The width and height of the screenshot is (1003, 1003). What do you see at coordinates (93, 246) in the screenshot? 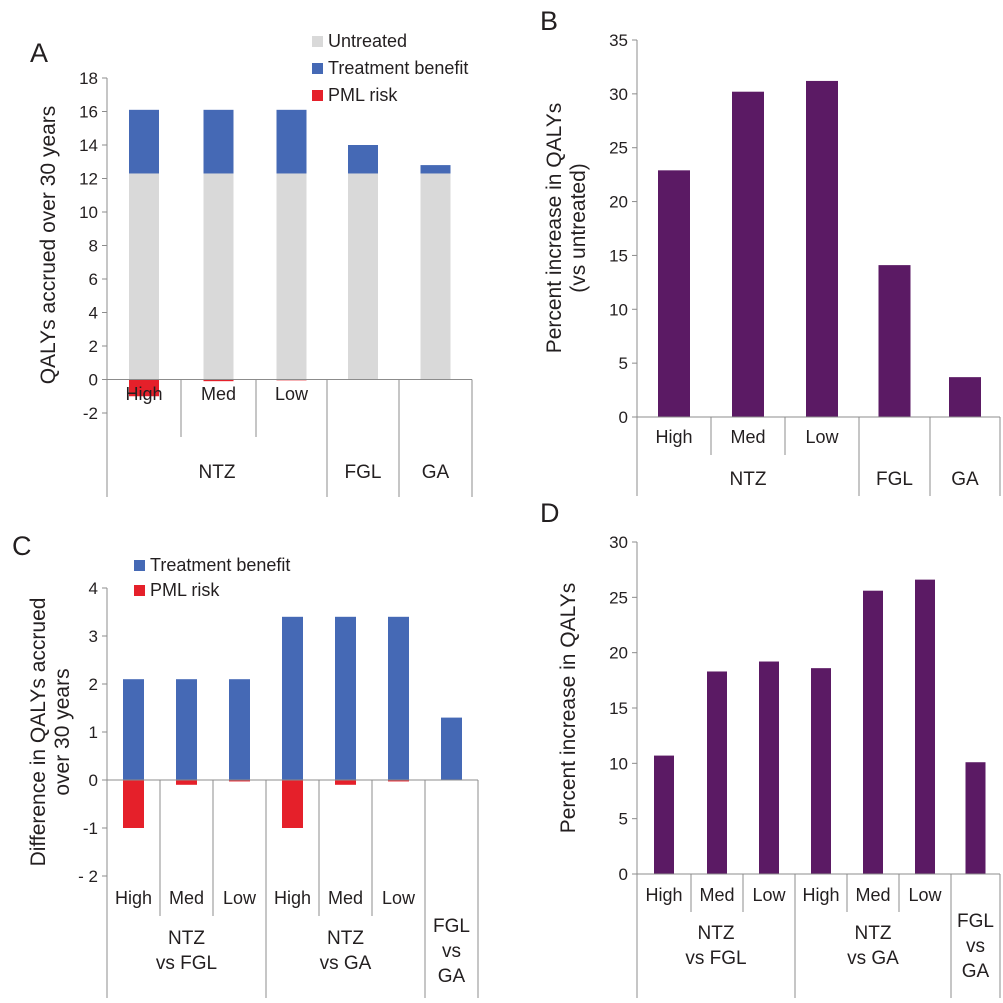
I see `panel-a-y-tick-label: 8` at bounding box center [93, 246].